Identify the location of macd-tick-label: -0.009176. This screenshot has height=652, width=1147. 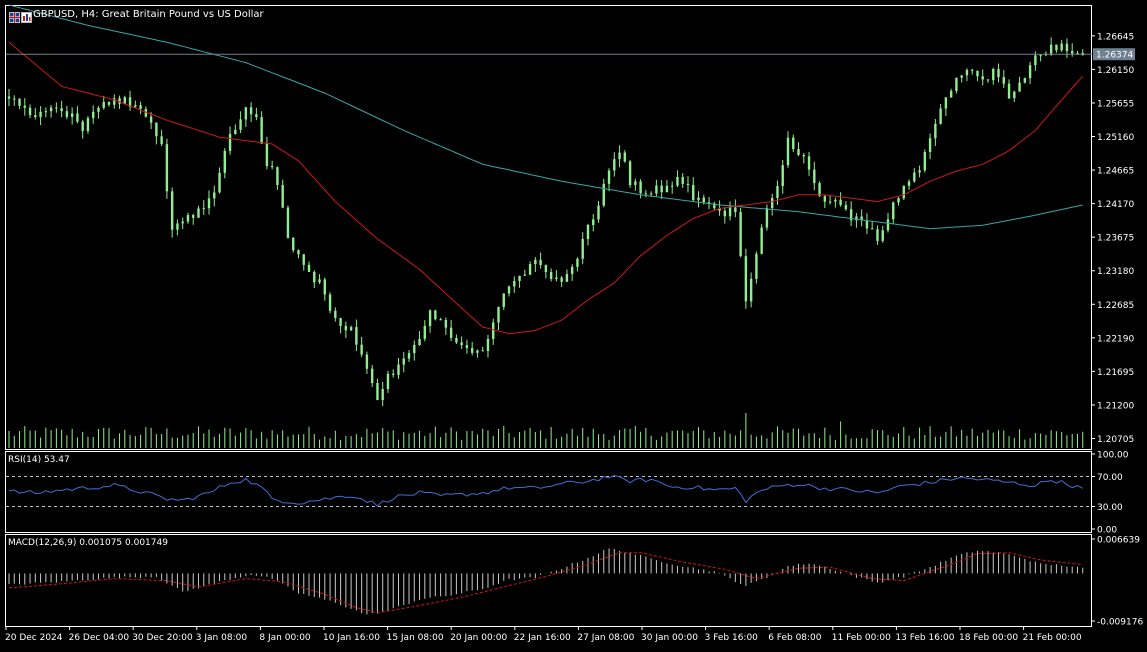
(1120, 623).